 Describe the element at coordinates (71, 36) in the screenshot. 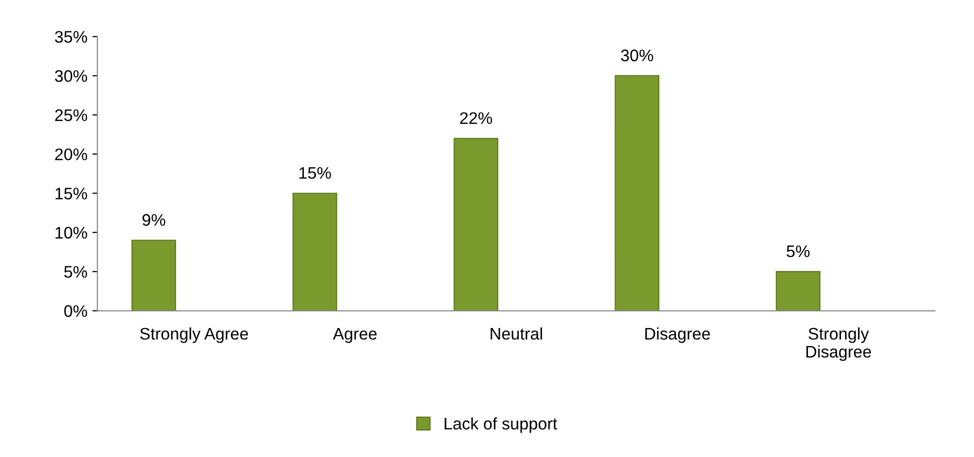

I see `y-tick-label: 35%` at that location.